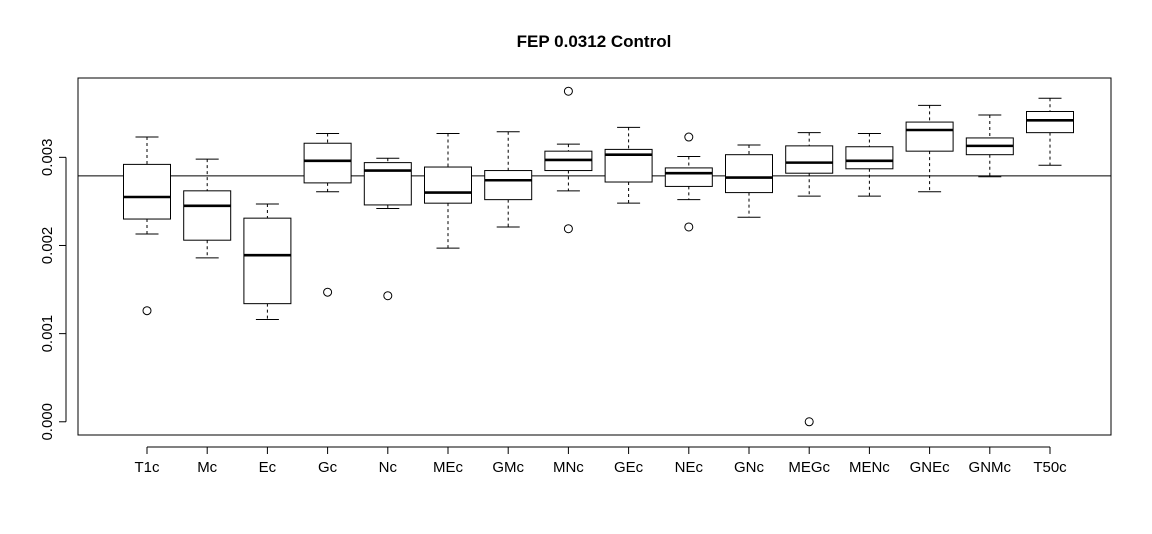  What do you see at coordinates (328, 467) in the screenshot?
I see `x-tick-label: Gc` at bounding box center [328, 467].